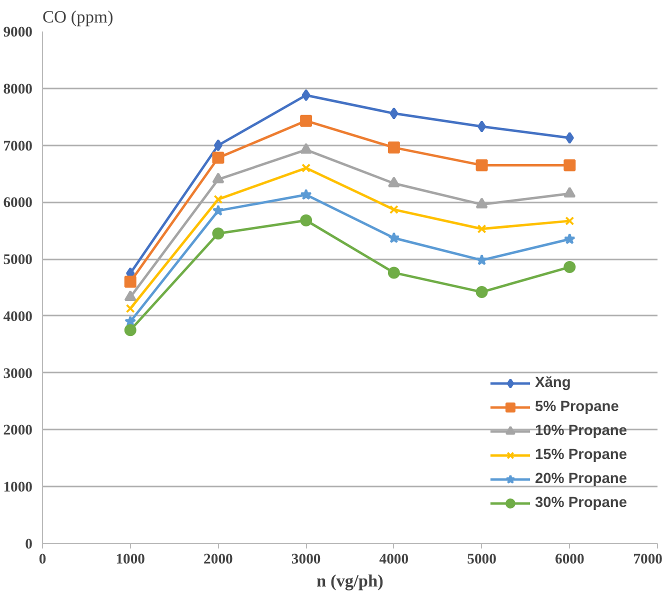 This screenshot has height=593, width=662. I want to click on y-tick-label: 9000, so click(17, 32).